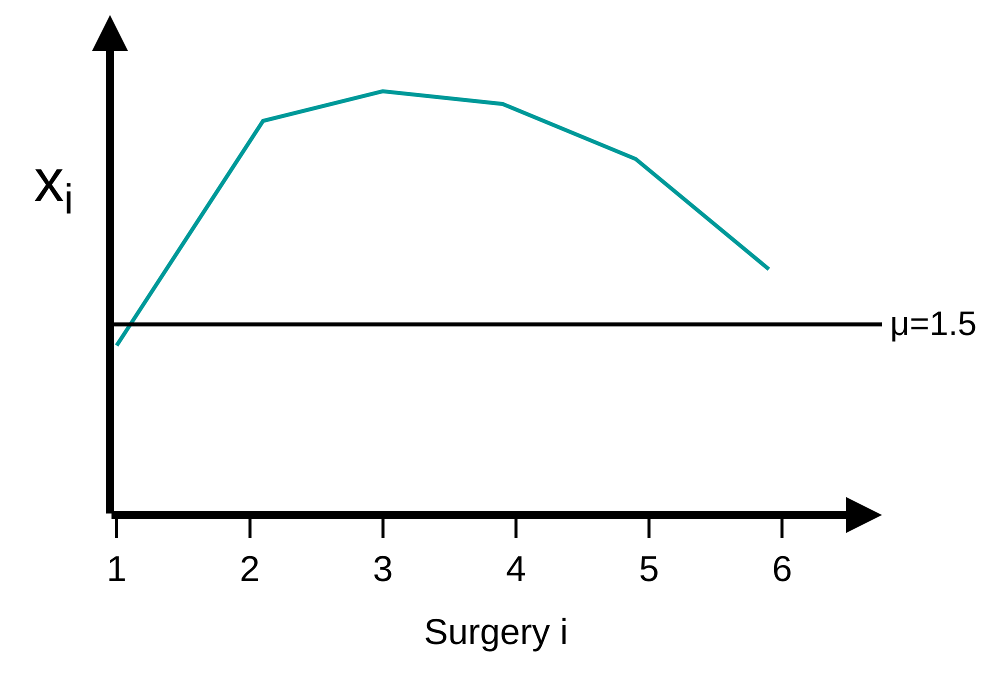  Describe the element at coordinates (116, 569) in the screenshot. I see `x-tick-label: 1` at that location.